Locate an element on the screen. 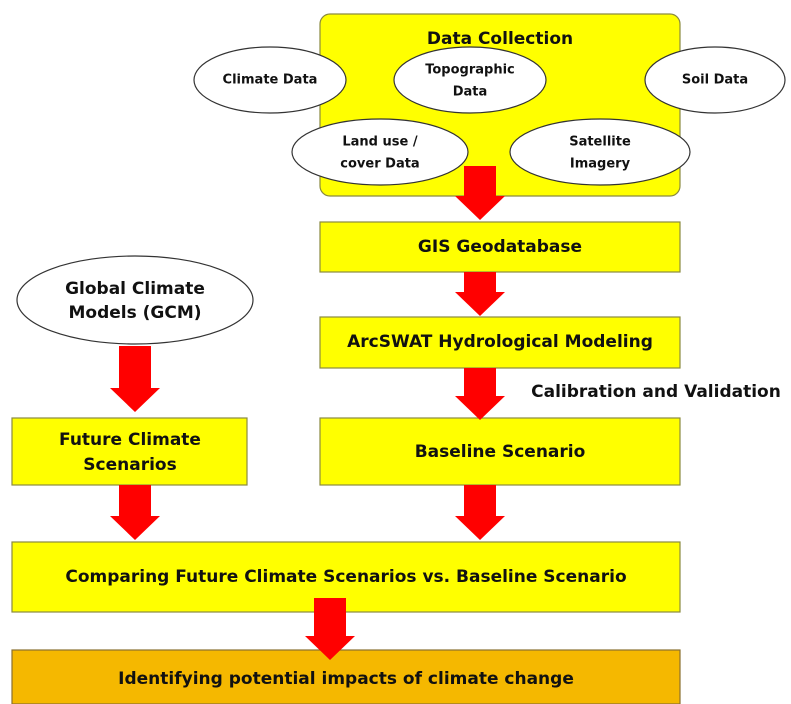 This screenshot has height=704, width=791. gis-box is located at coordinates (500, 247).